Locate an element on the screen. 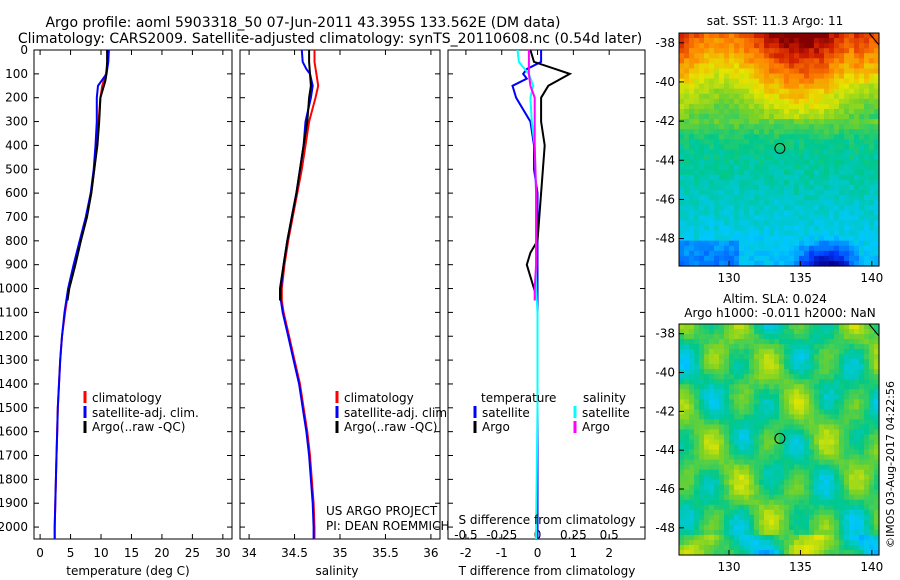 The width and height of the screenshot is (900, 580). s-diff-tick-label: -0.25 is located at coordinates (501, 535).